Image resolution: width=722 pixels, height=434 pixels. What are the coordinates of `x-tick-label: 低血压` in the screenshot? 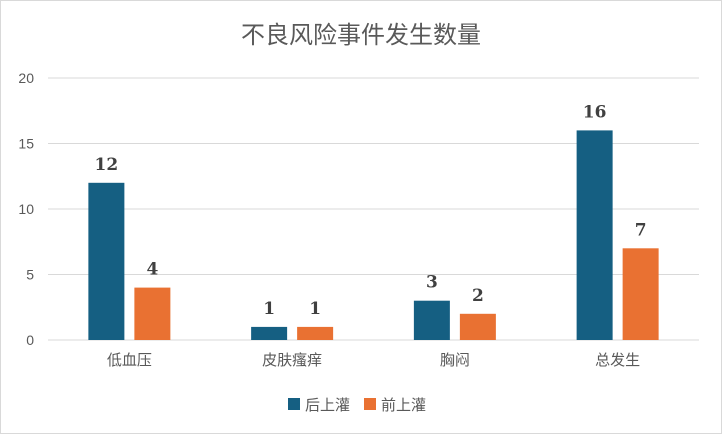 It's located at (129, 360).